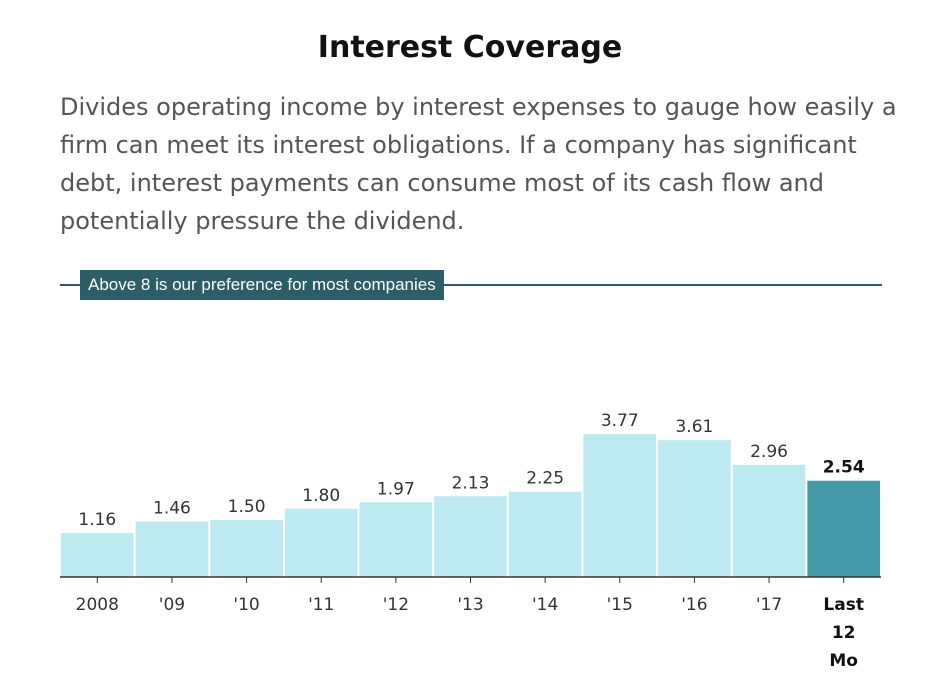 Image resolution: width=940 pixels, height=688 pixels. Describe the element at coordinates (172, 509) in the screenshot. I see `bar-value-label: 1.46` at that location.